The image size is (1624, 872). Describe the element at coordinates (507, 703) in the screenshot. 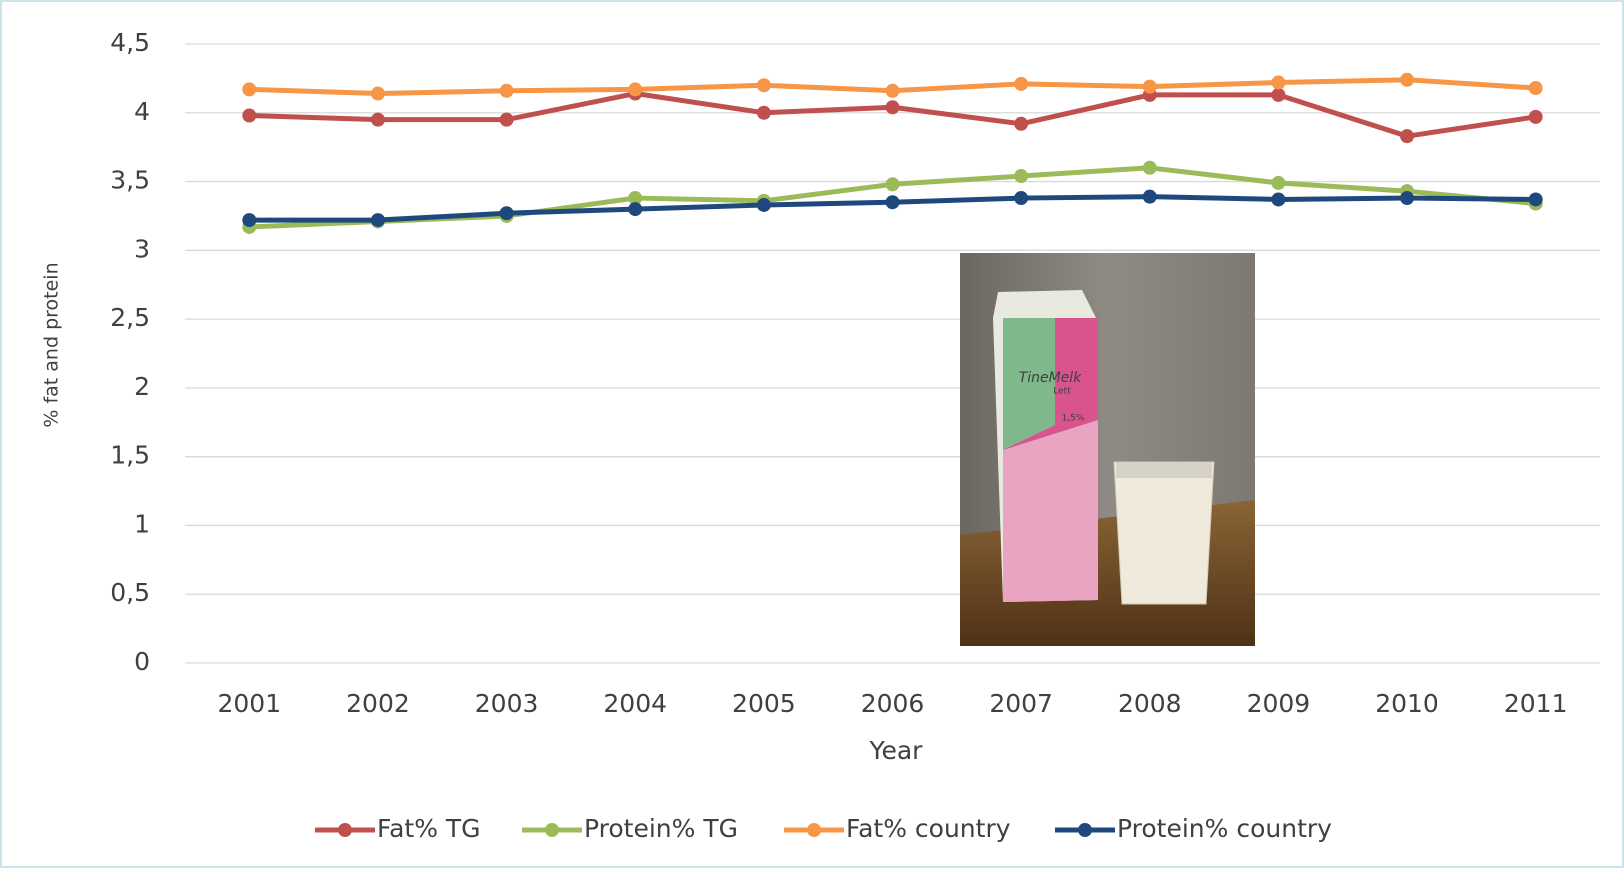

I see `x-tick-label: 2003` at that location.